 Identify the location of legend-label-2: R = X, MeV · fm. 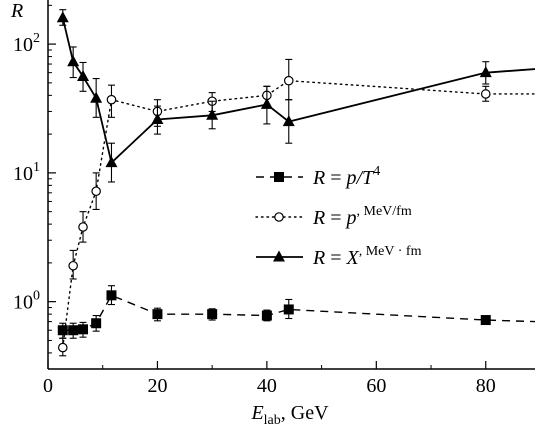
(367, 256).